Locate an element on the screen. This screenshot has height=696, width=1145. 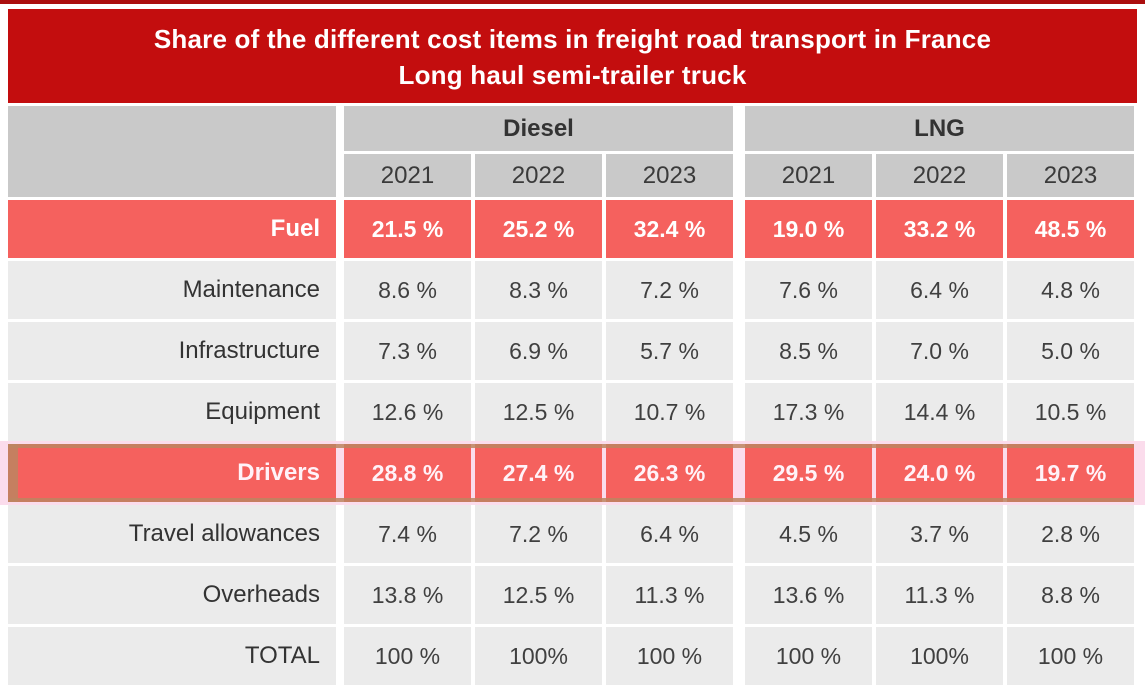
header-corner-cell is located at coordinates (172, 151).